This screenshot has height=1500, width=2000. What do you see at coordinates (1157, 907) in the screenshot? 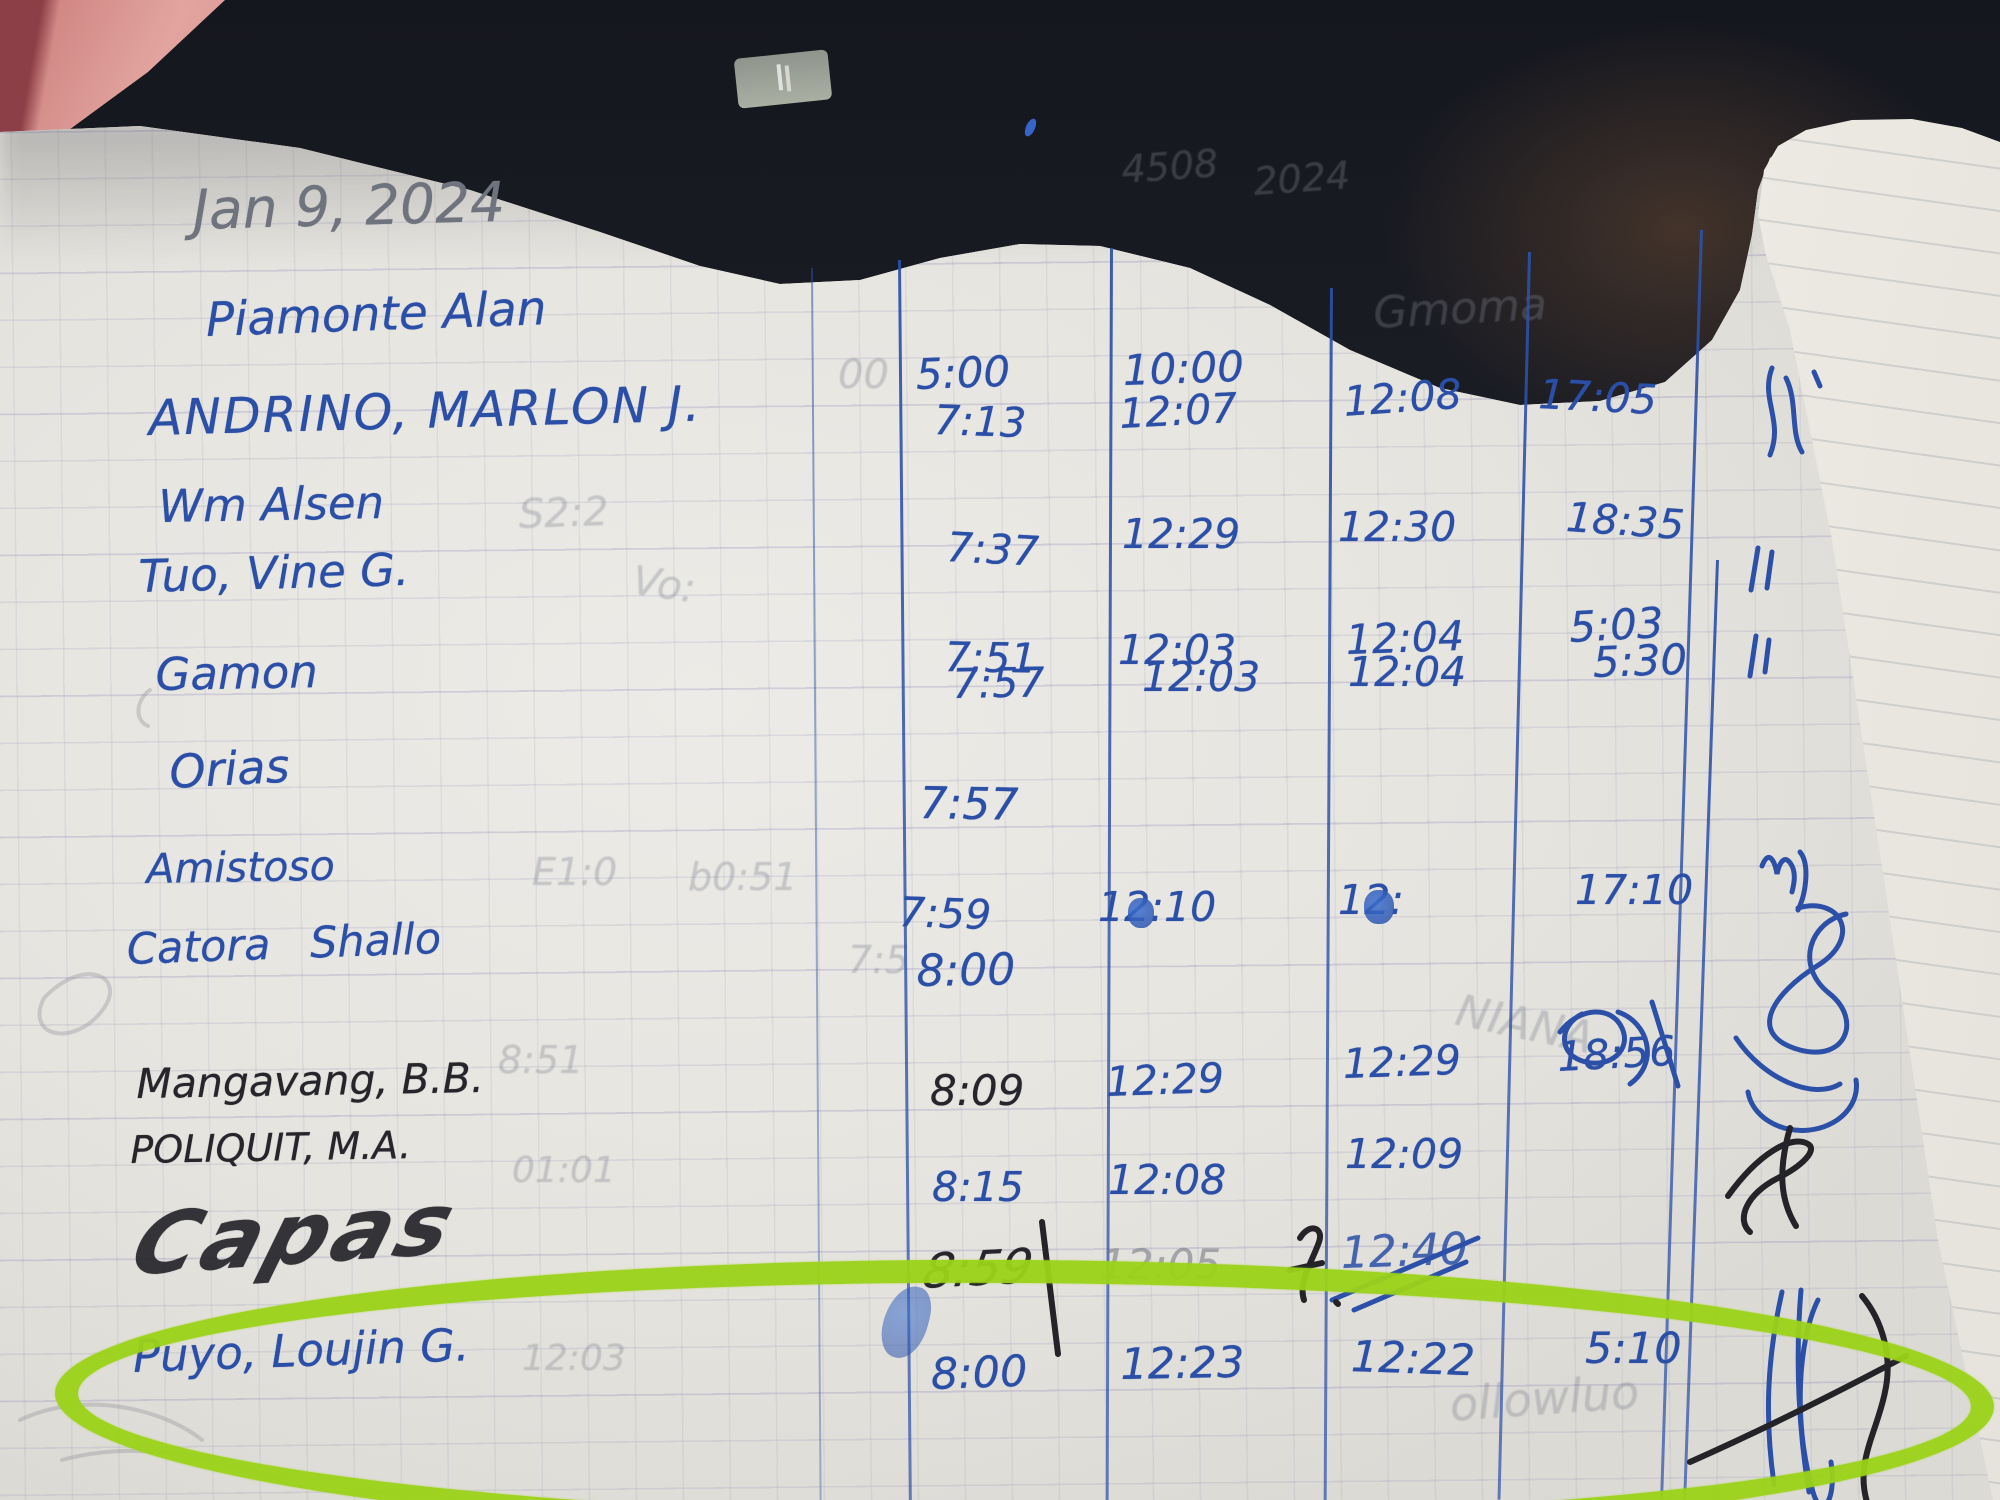
I see `time-cell: 12:10` at bounding box center [1157, 907].